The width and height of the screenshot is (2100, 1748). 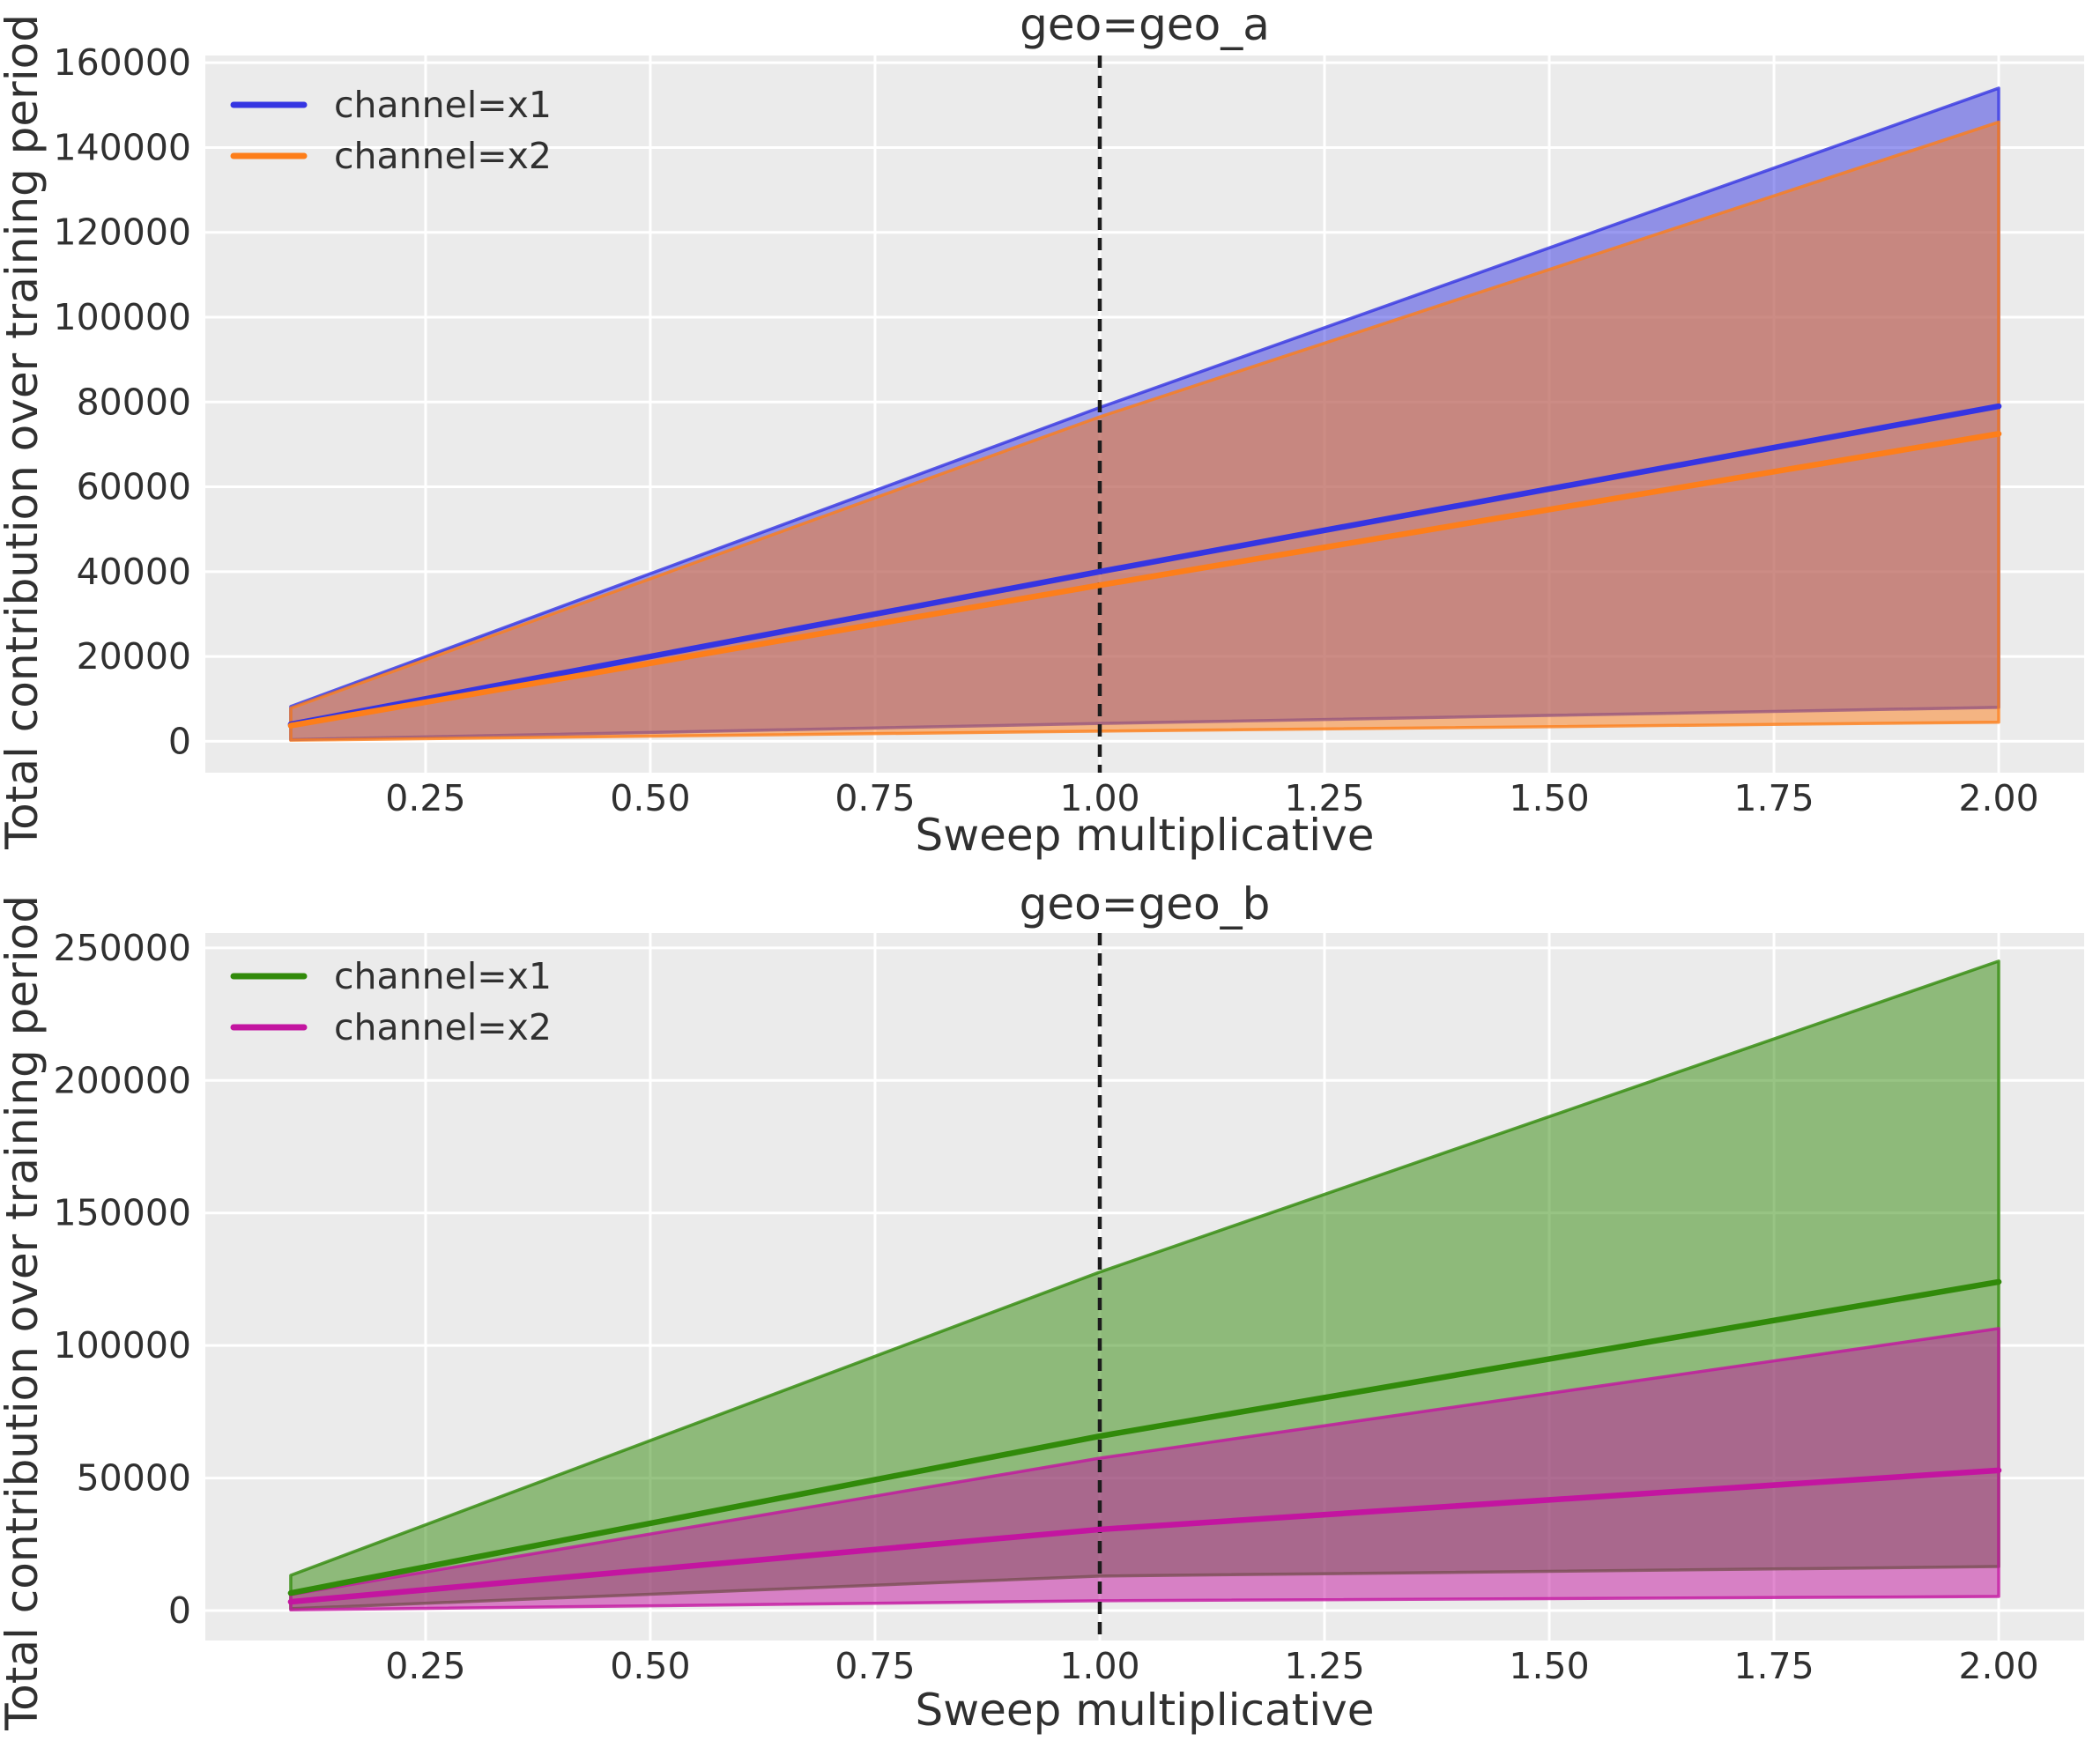 What do you see at coordinates (134, 1478) in the screenshot?
I see `y-tick-label: 50000` at bounding box center [134, 1478].